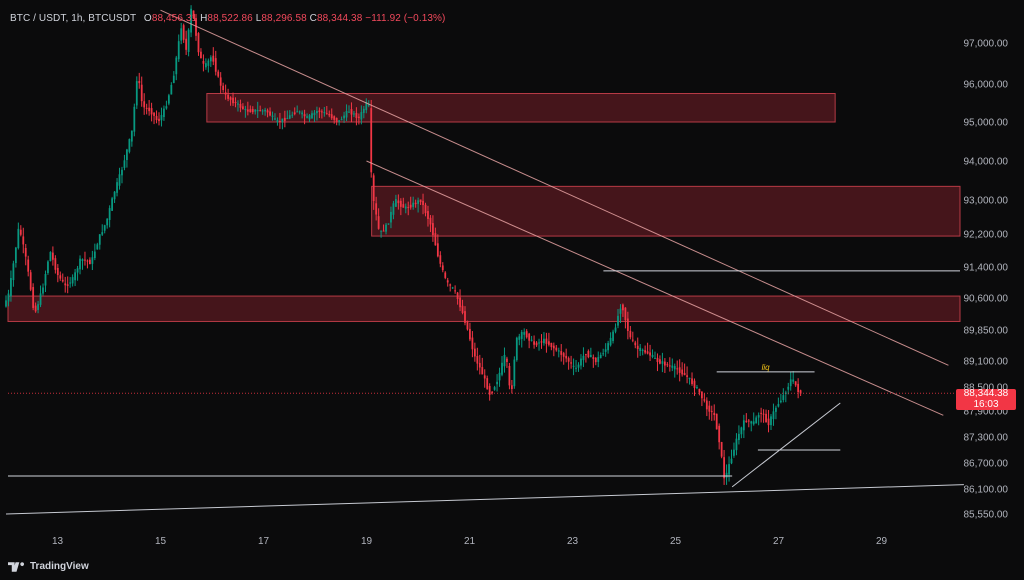  Describe the element at coordinates (521, 108) in the screenshot. I see `supply-zone` at that location.